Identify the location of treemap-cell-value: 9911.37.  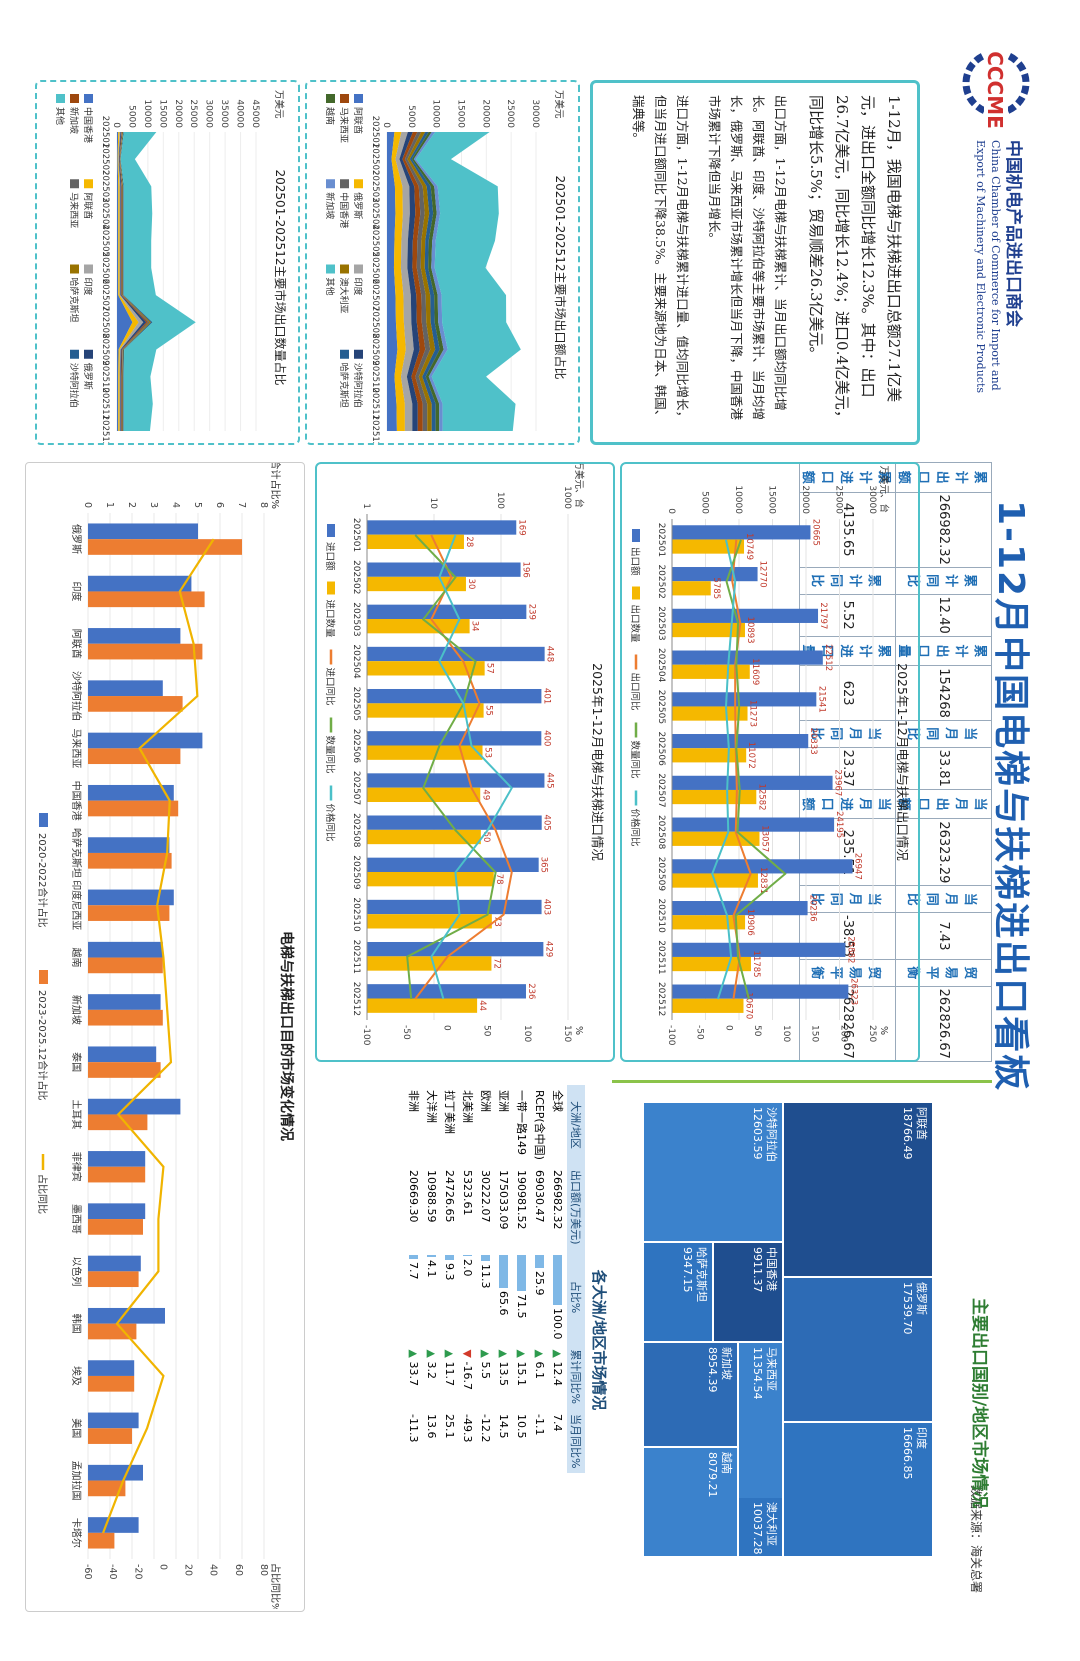
(757, 1270).